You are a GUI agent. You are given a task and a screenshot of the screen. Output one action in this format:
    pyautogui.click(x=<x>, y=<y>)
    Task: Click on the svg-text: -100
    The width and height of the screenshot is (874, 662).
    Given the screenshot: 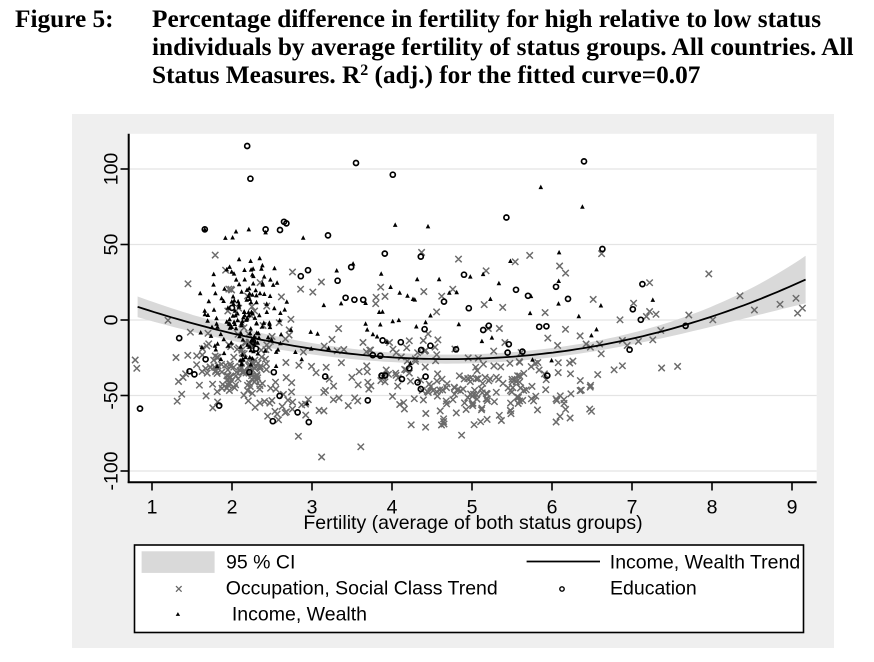 What is the action you would take?
    pyautogui.click(x=112, y=470)
    